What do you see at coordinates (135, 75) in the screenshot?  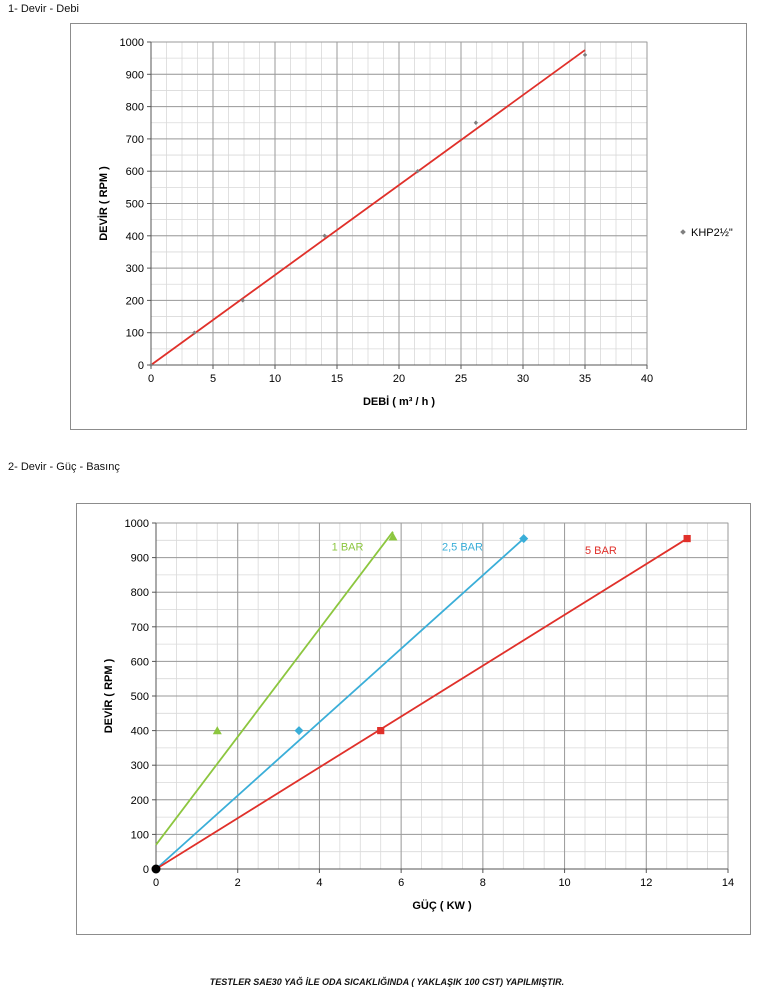 I see `chart1-y-tick-label: 900` at bounding box center [135, 75].